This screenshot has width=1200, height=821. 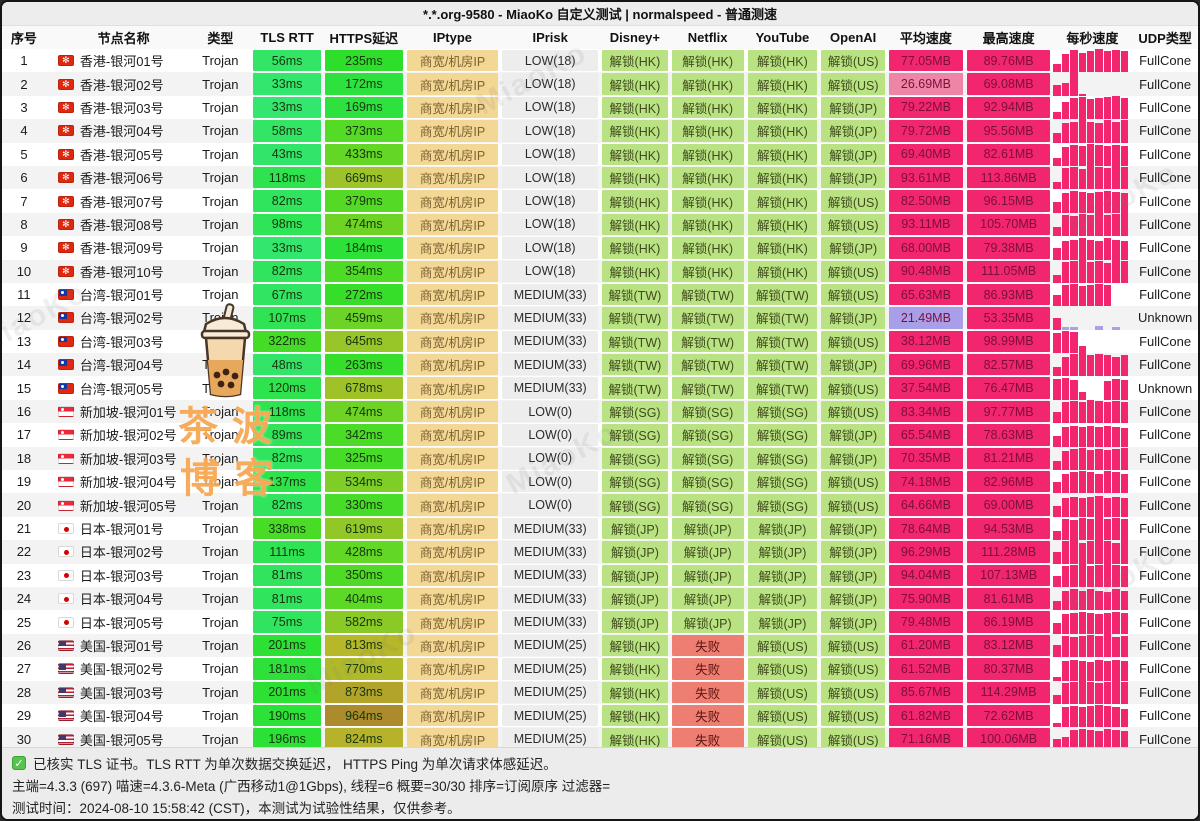 I want to click on avg-speed-value: 85.67MB, so click(x=926, y=692).